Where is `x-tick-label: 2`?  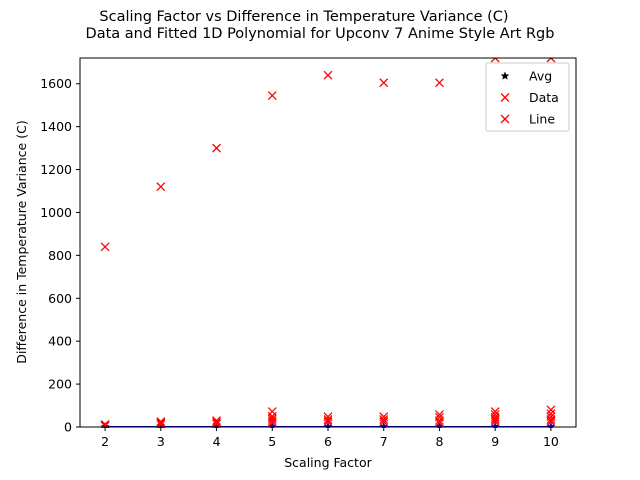 x-tick-label: 2 is located at coordinates (105, 441).